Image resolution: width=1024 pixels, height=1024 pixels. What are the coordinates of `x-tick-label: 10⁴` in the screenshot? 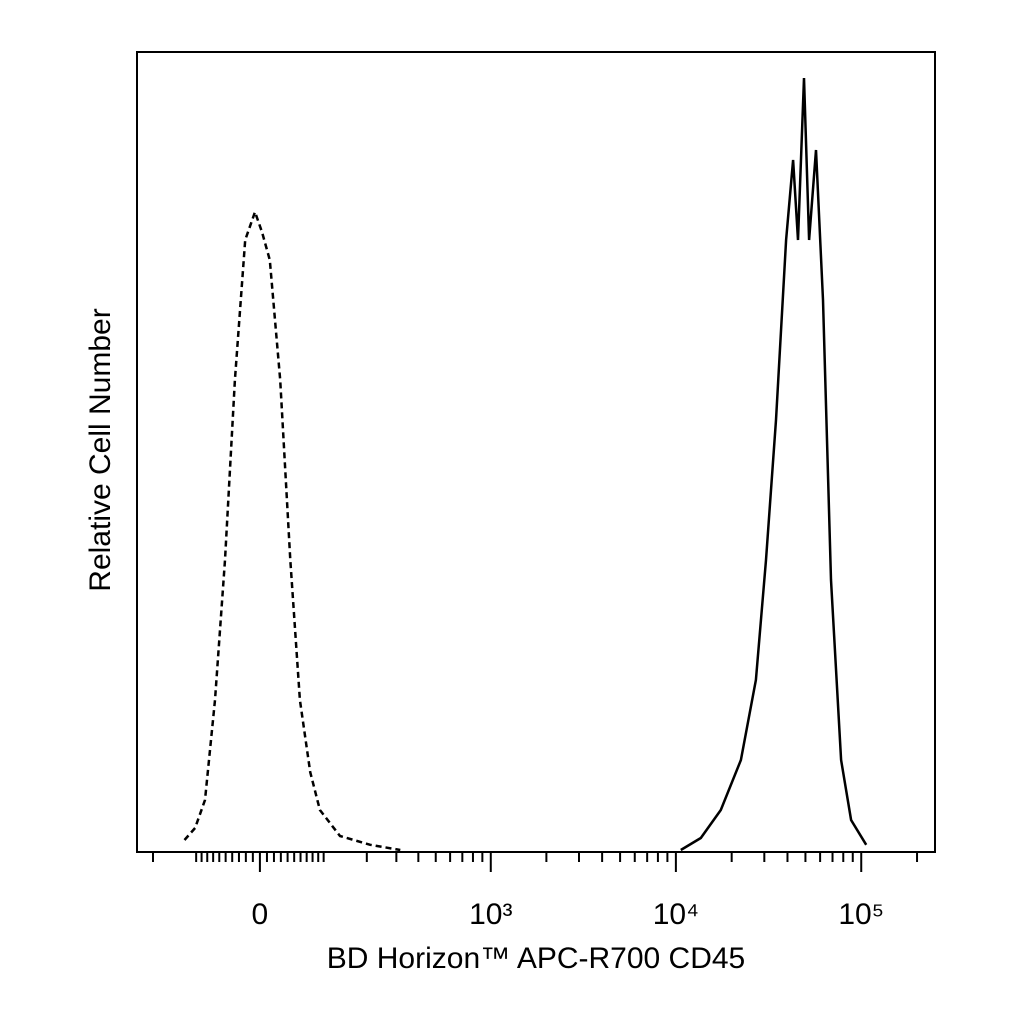 It's located at (676, 914).